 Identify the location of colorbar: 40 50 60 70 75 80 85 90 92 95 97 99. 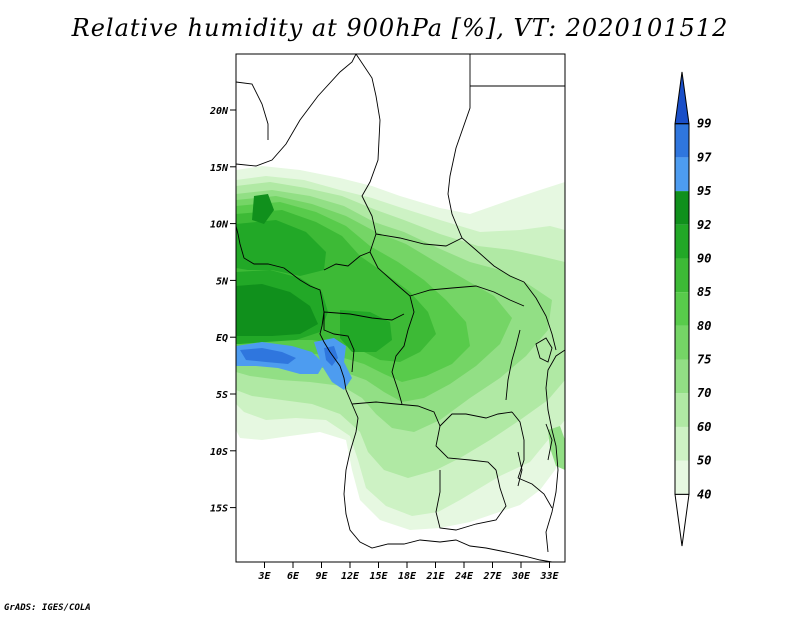
(693, 309).